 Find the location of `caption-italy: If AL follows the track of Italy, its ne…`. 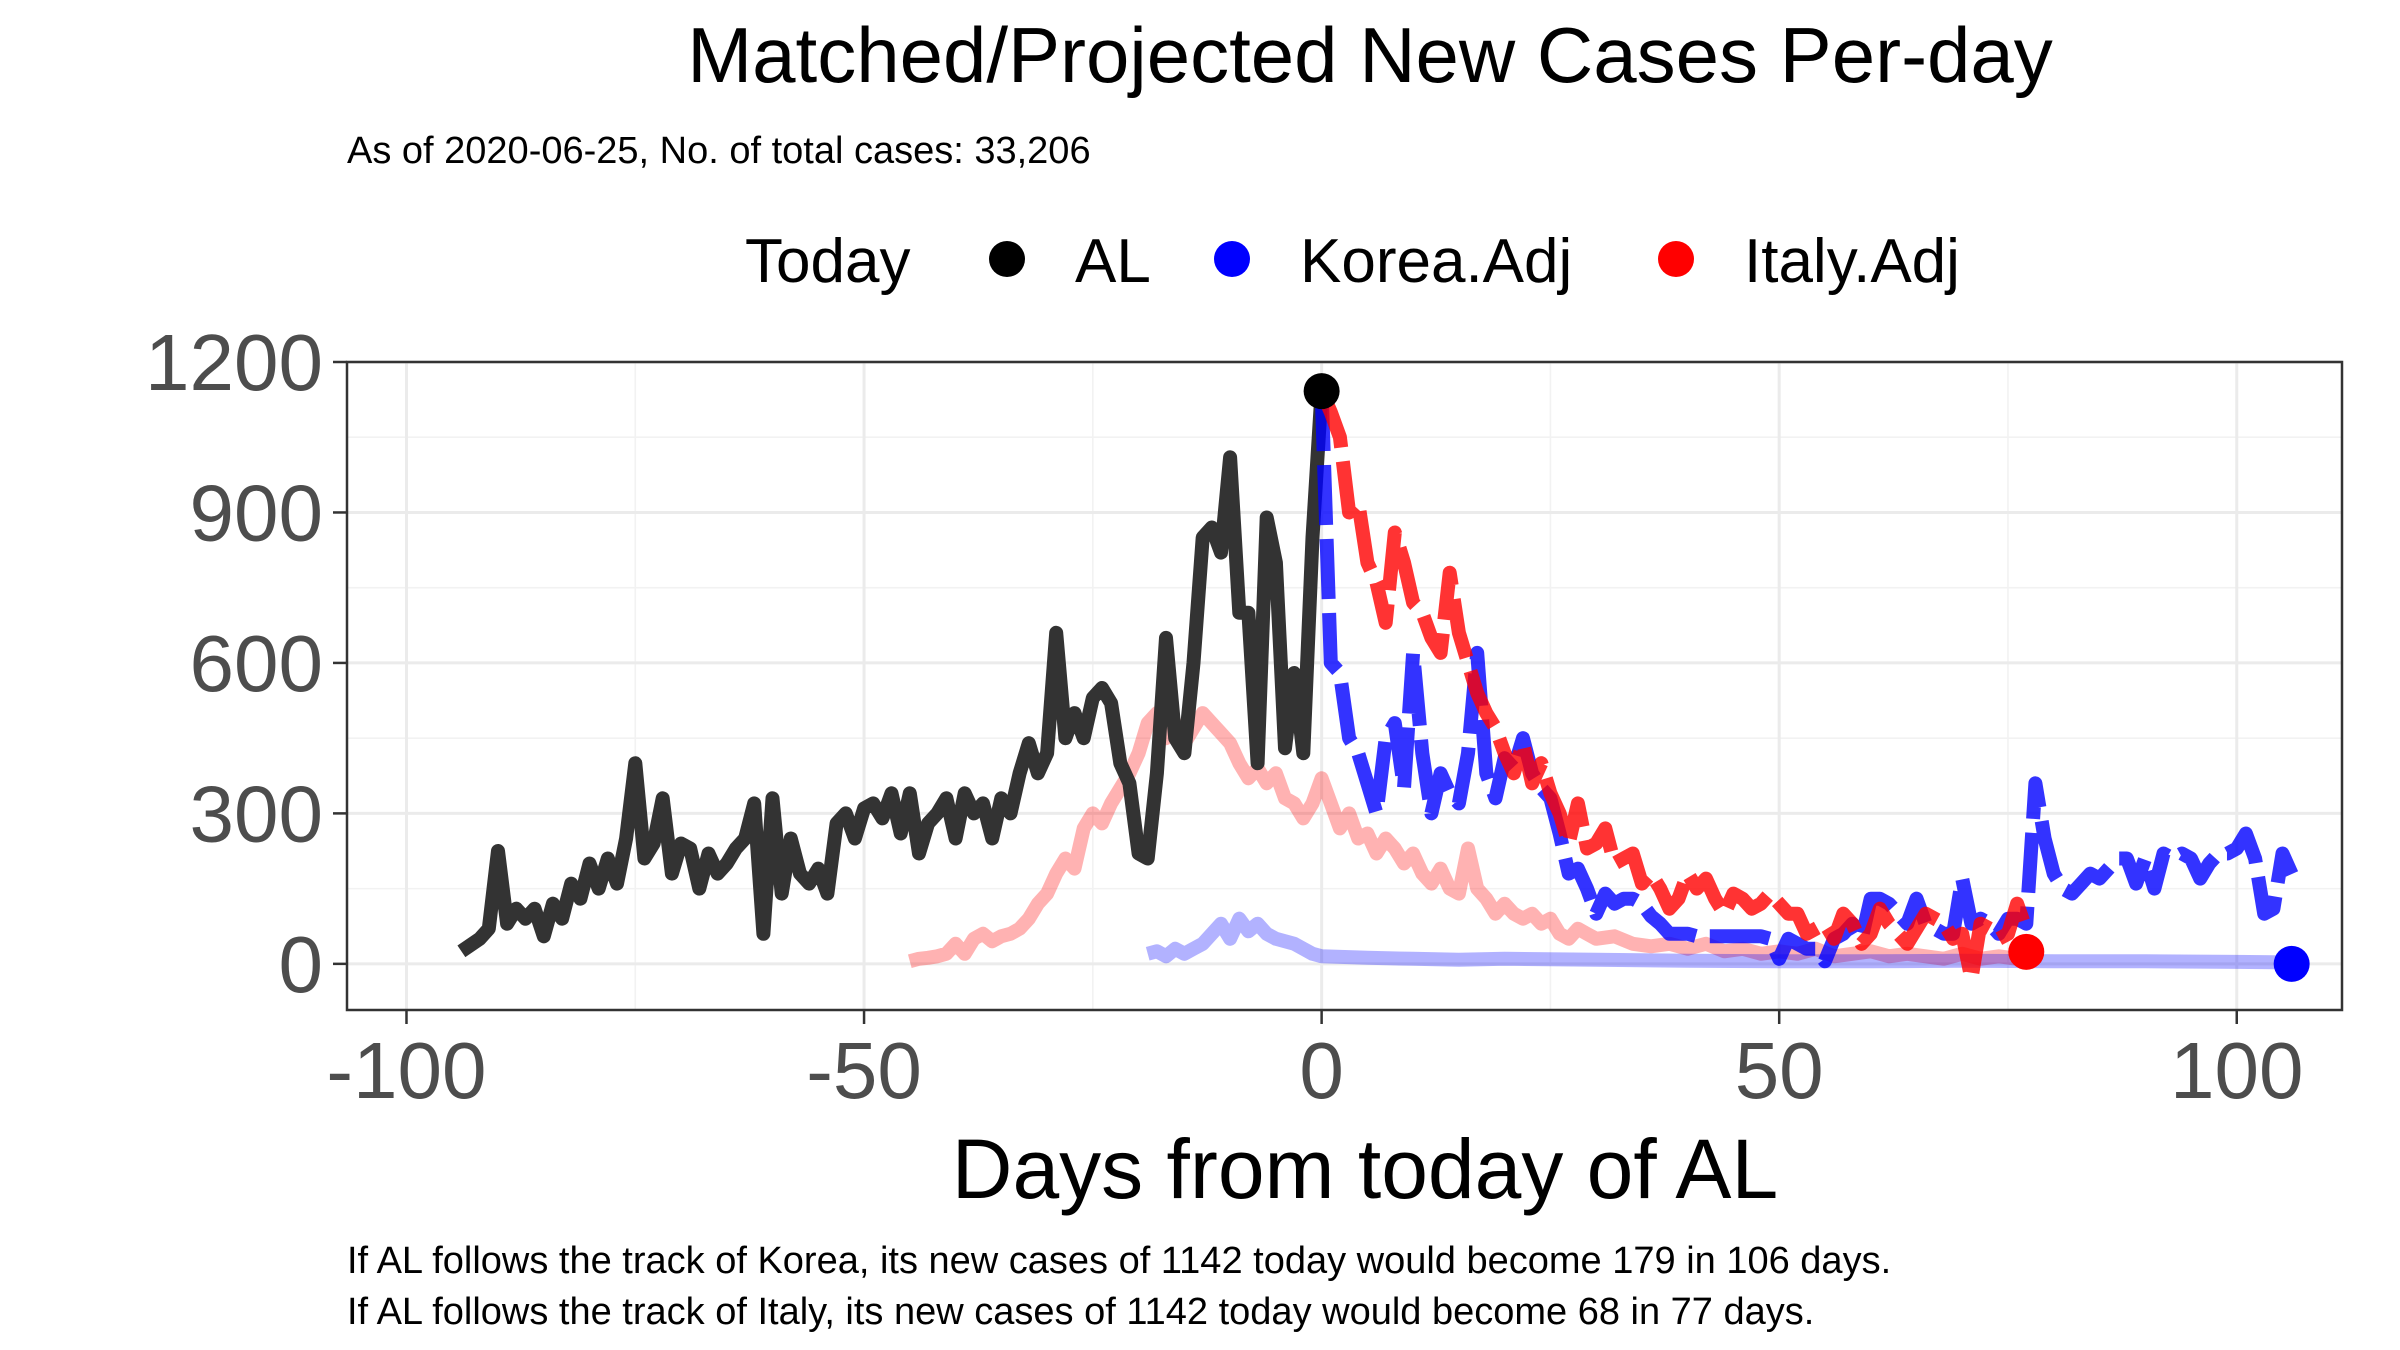

caption-italy: If AL follows the track of Italy, its ne… is located at coordinates (1080, 1312).